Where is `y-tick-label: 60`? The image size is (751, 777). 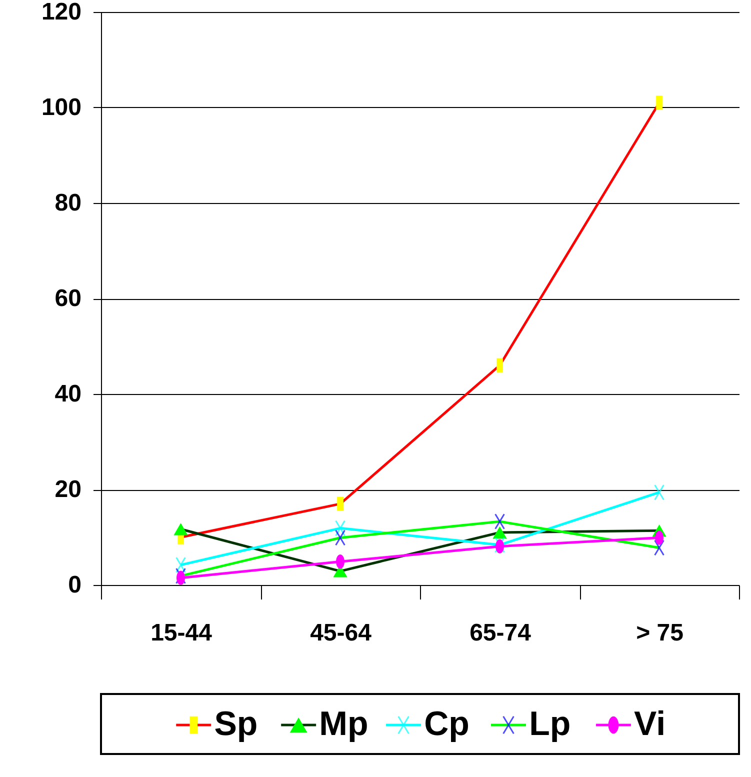 y-tick-label: 60 is located at coordinates (68, 298).